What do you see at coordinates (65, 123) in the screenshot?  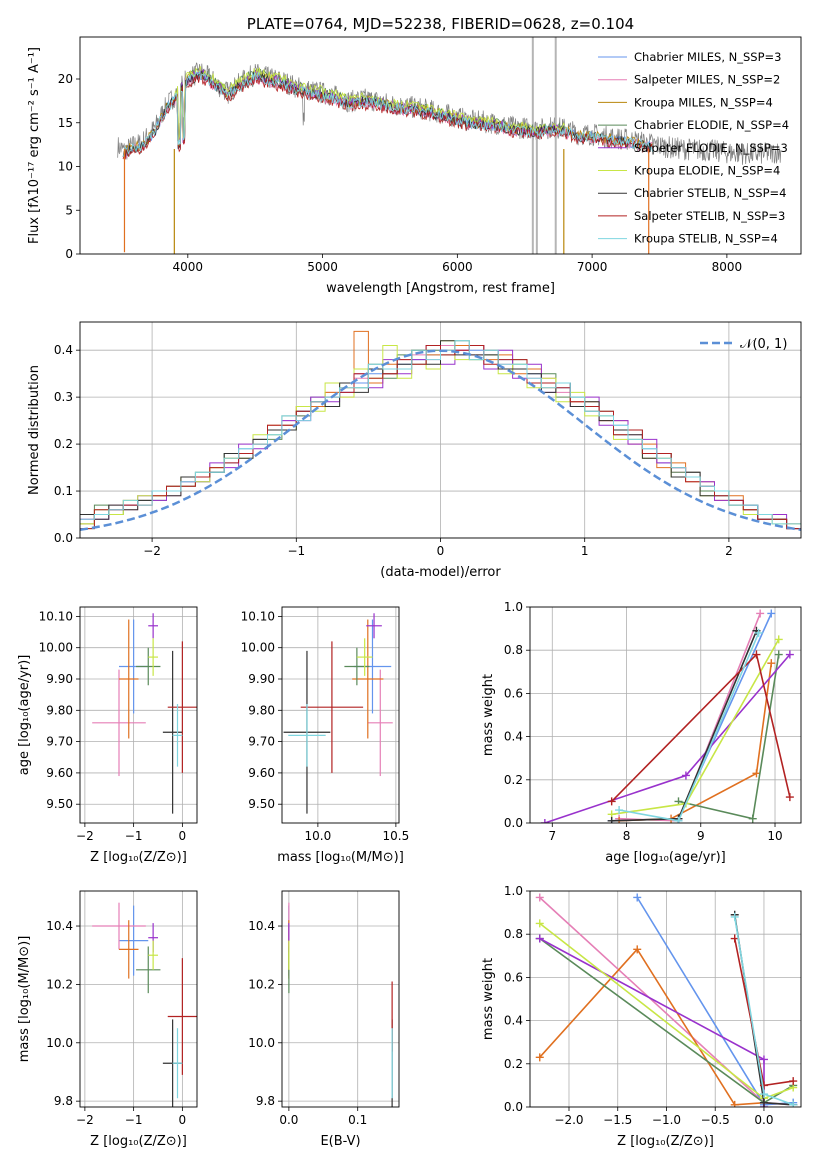 I see `y-tick-label: 15` at bounding box center [65, 123].